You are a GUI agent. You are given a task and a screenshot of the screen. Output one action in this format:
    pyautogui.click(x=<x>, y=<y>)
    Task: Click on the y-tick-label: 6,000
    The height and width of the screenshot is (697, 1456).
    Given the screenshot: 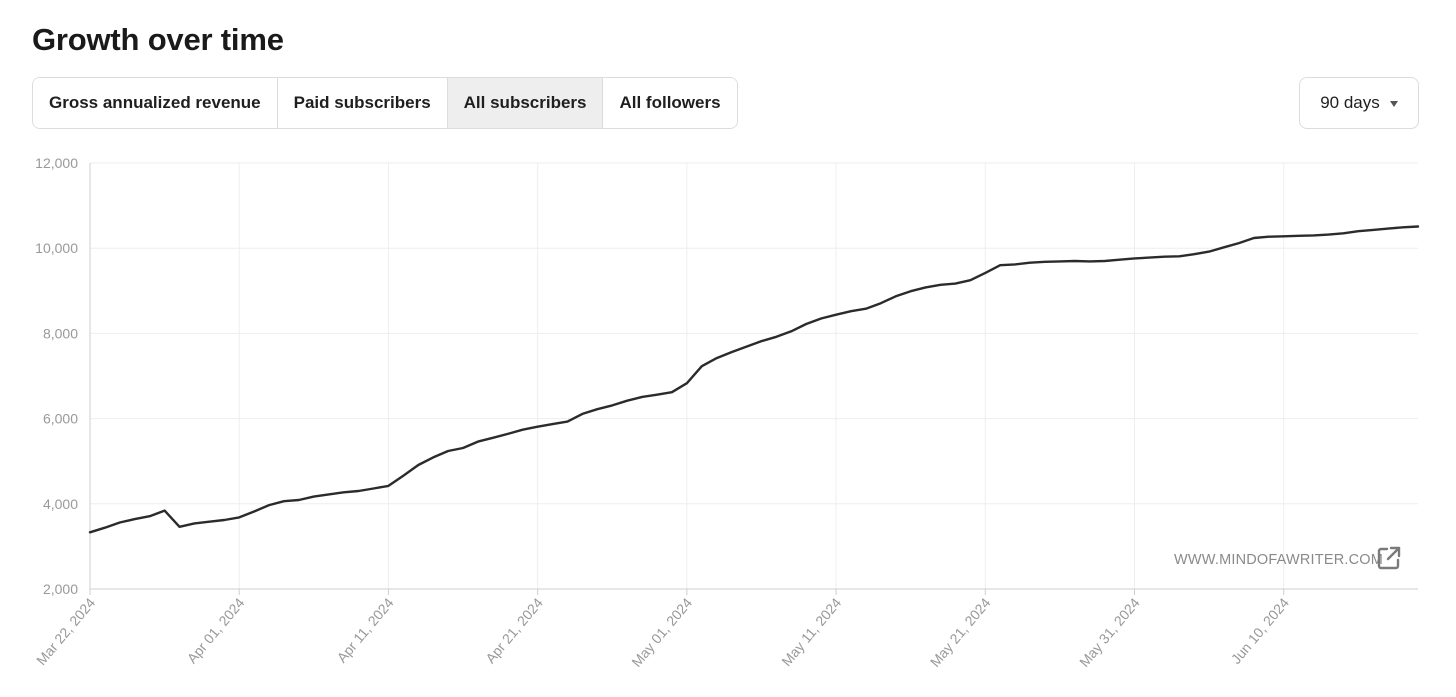 What is the action you would take?
    pyautogui.click(x=60, y=419)
    